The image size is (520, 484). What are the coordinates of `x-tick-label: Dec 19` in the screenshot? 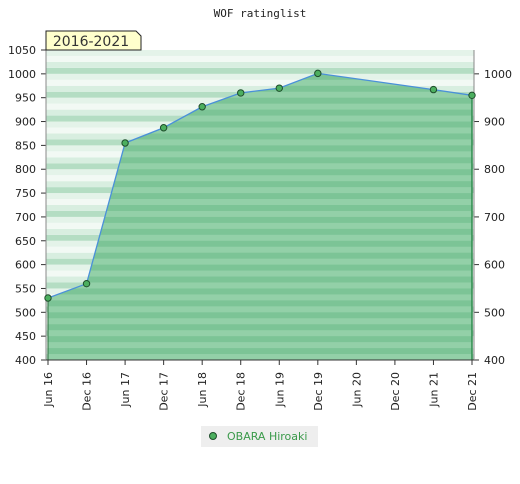 It's located at (318, 391).